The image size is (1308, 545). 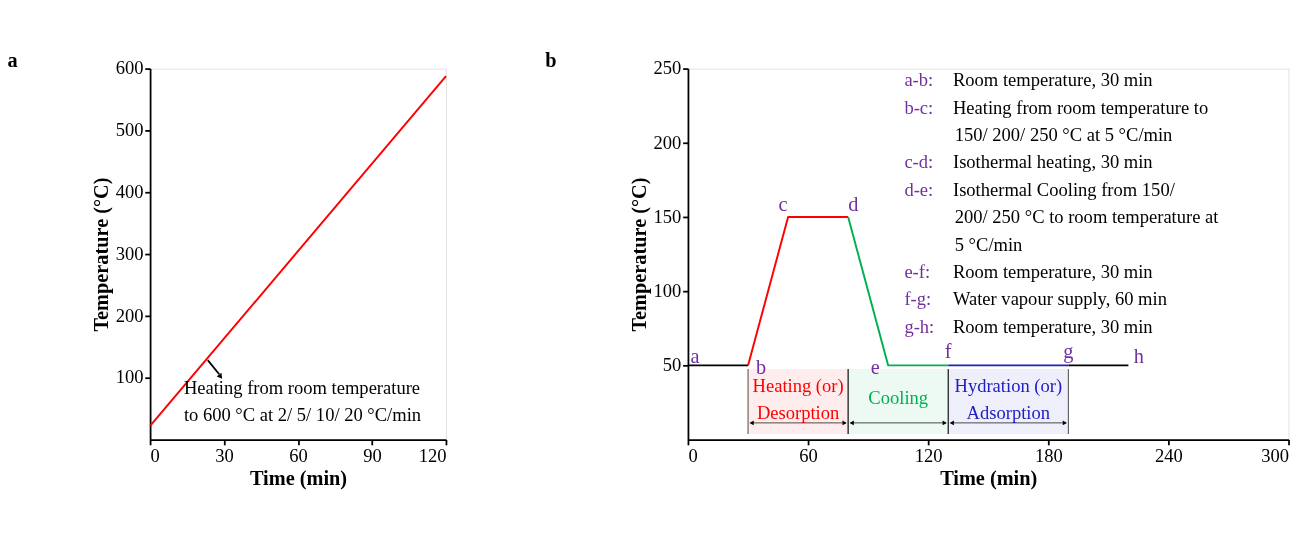 What do you see at coordinates (783, 203) in the screenshot?
I see `annotation: c` at bounding box center [783, 203].